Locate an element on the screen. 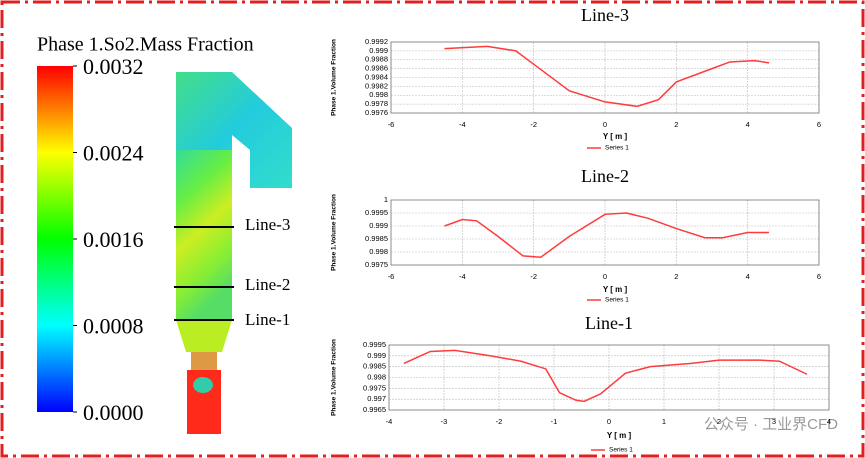 The height and width of the screenshot is (458, 865). y-tick-label: 0.9982 is located at coordinates (376, 85).